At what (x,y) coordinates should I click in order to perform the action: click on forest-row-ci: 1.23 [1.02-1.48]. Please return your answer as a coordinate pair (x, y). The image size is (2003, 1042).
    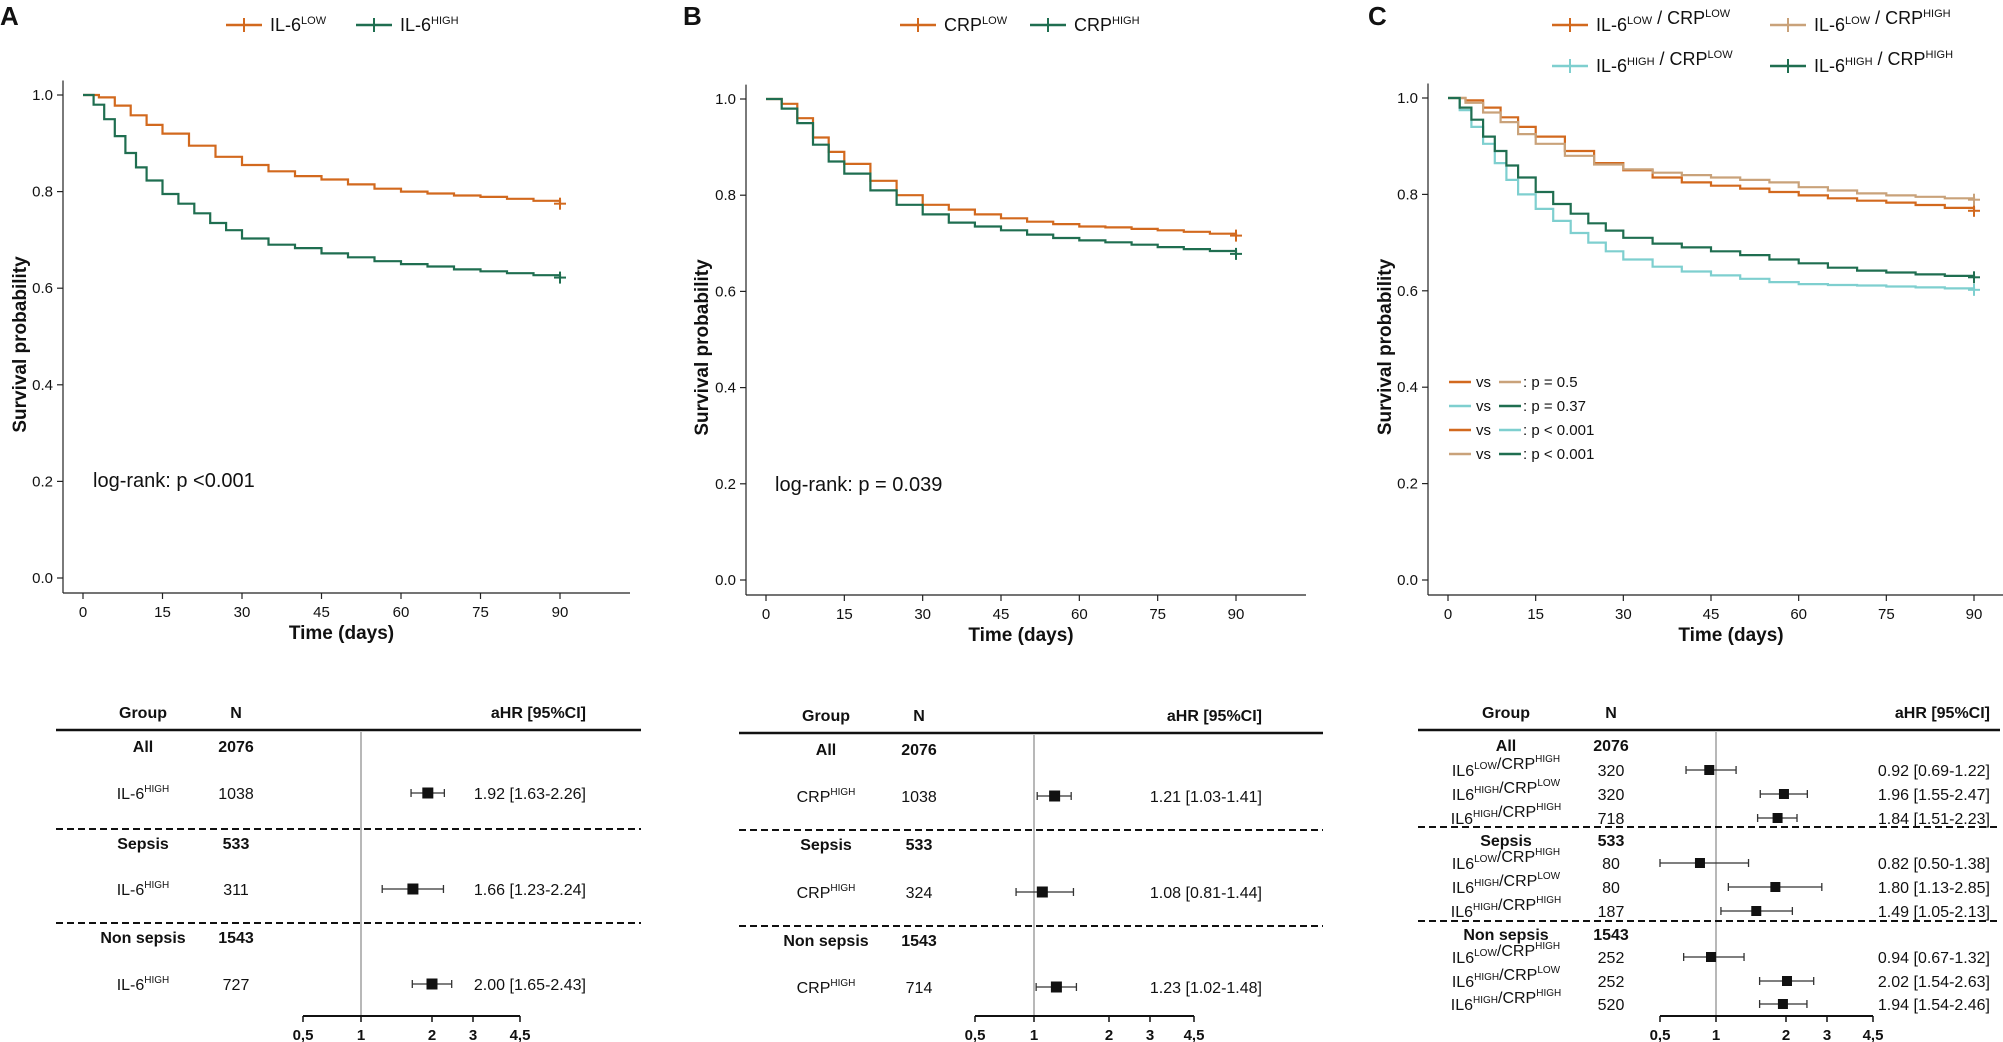
    Looking at the image, I should click on (1206, 988).